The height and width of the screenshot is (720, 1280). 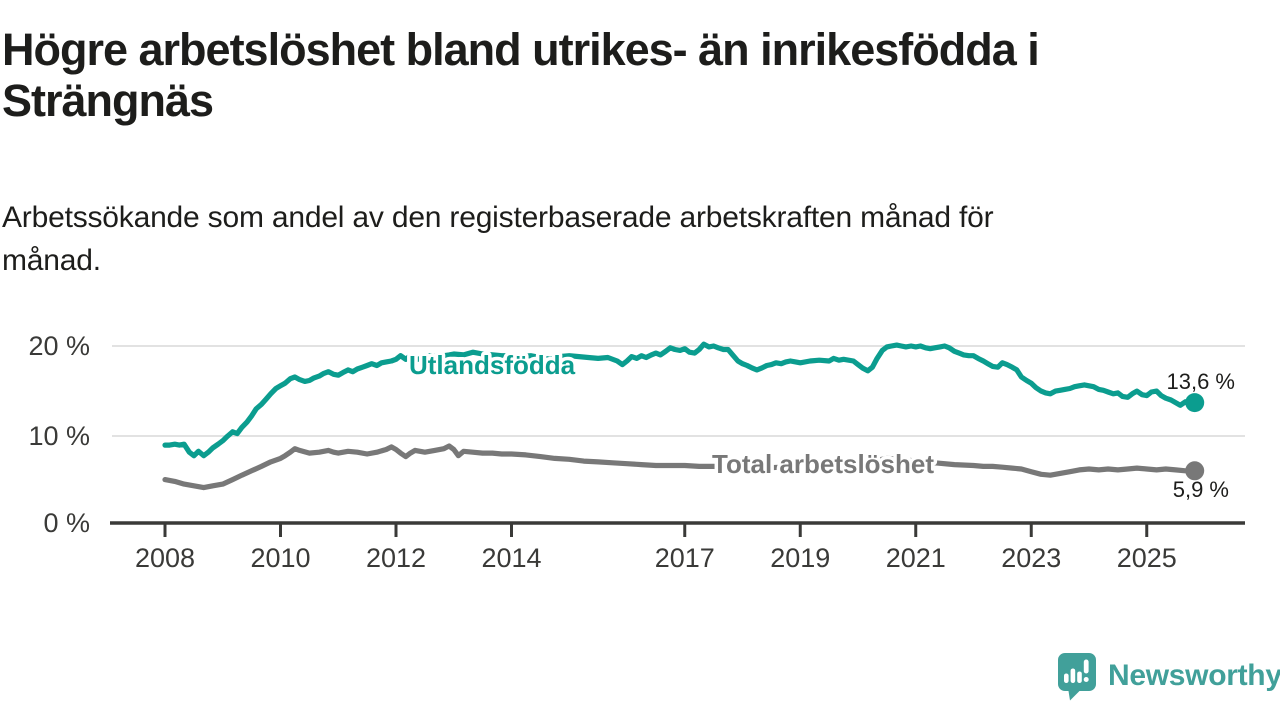 I want to click on x-axis-tick-label: 2012, so click(x=396, y=558).